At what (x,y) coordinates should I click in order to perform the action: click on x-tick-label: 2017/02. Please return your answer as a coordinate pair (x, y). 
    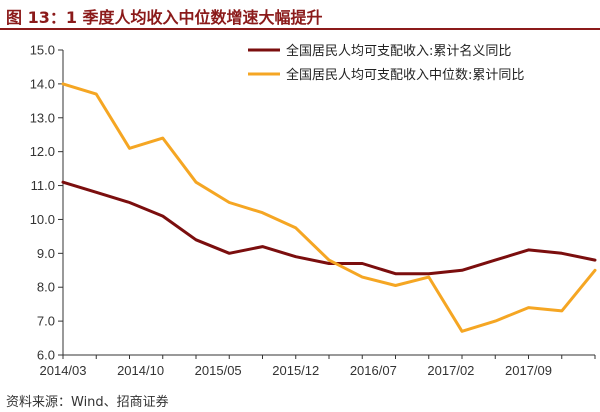
    Looking at the image, I should click on (450, 370).